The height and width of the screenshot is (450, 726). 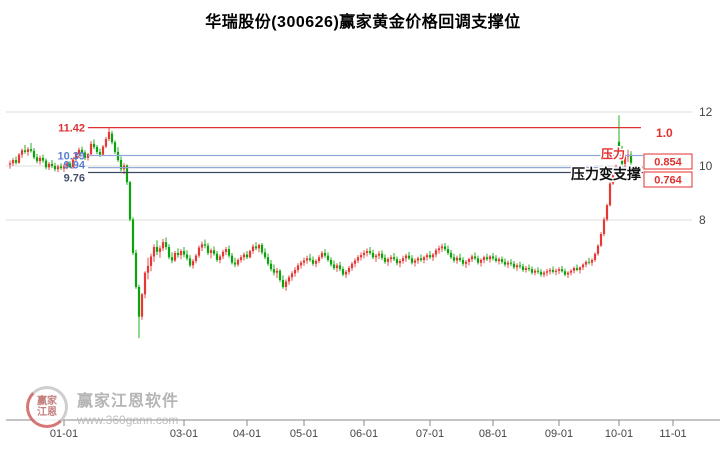 I want to click on x-tick-label: 04-01, so click(x=247, y=434).